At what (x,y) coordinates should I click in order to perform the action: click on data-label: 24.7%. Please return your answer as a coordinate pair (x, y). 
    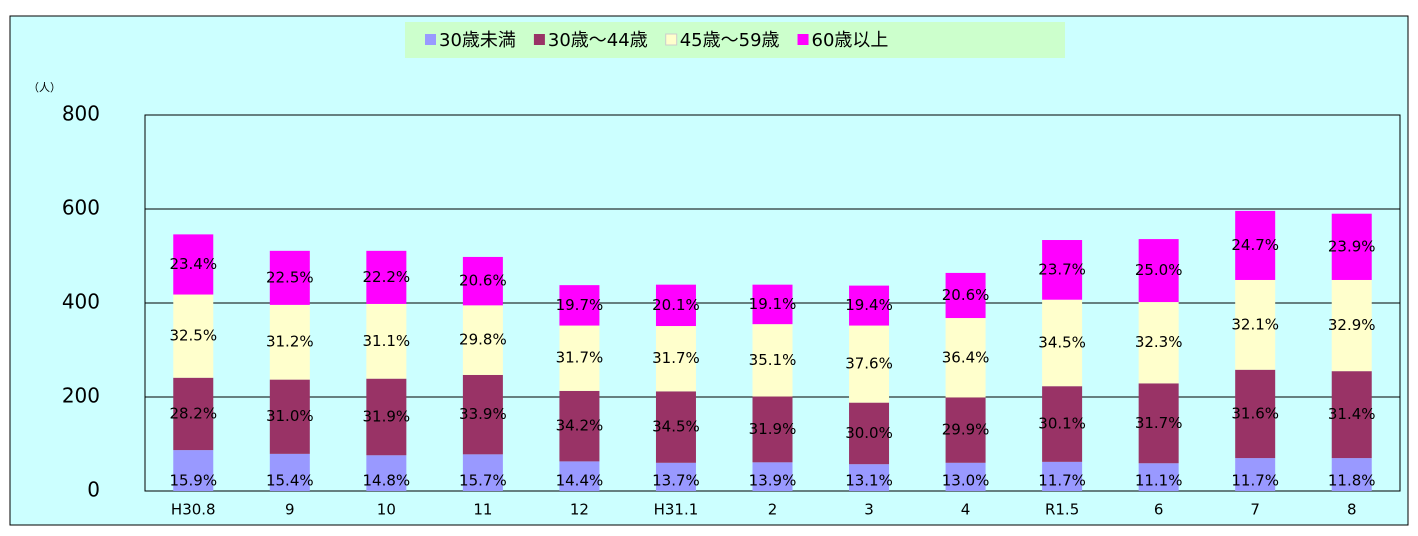
    Looking at the image, I should click on (1255, 245).